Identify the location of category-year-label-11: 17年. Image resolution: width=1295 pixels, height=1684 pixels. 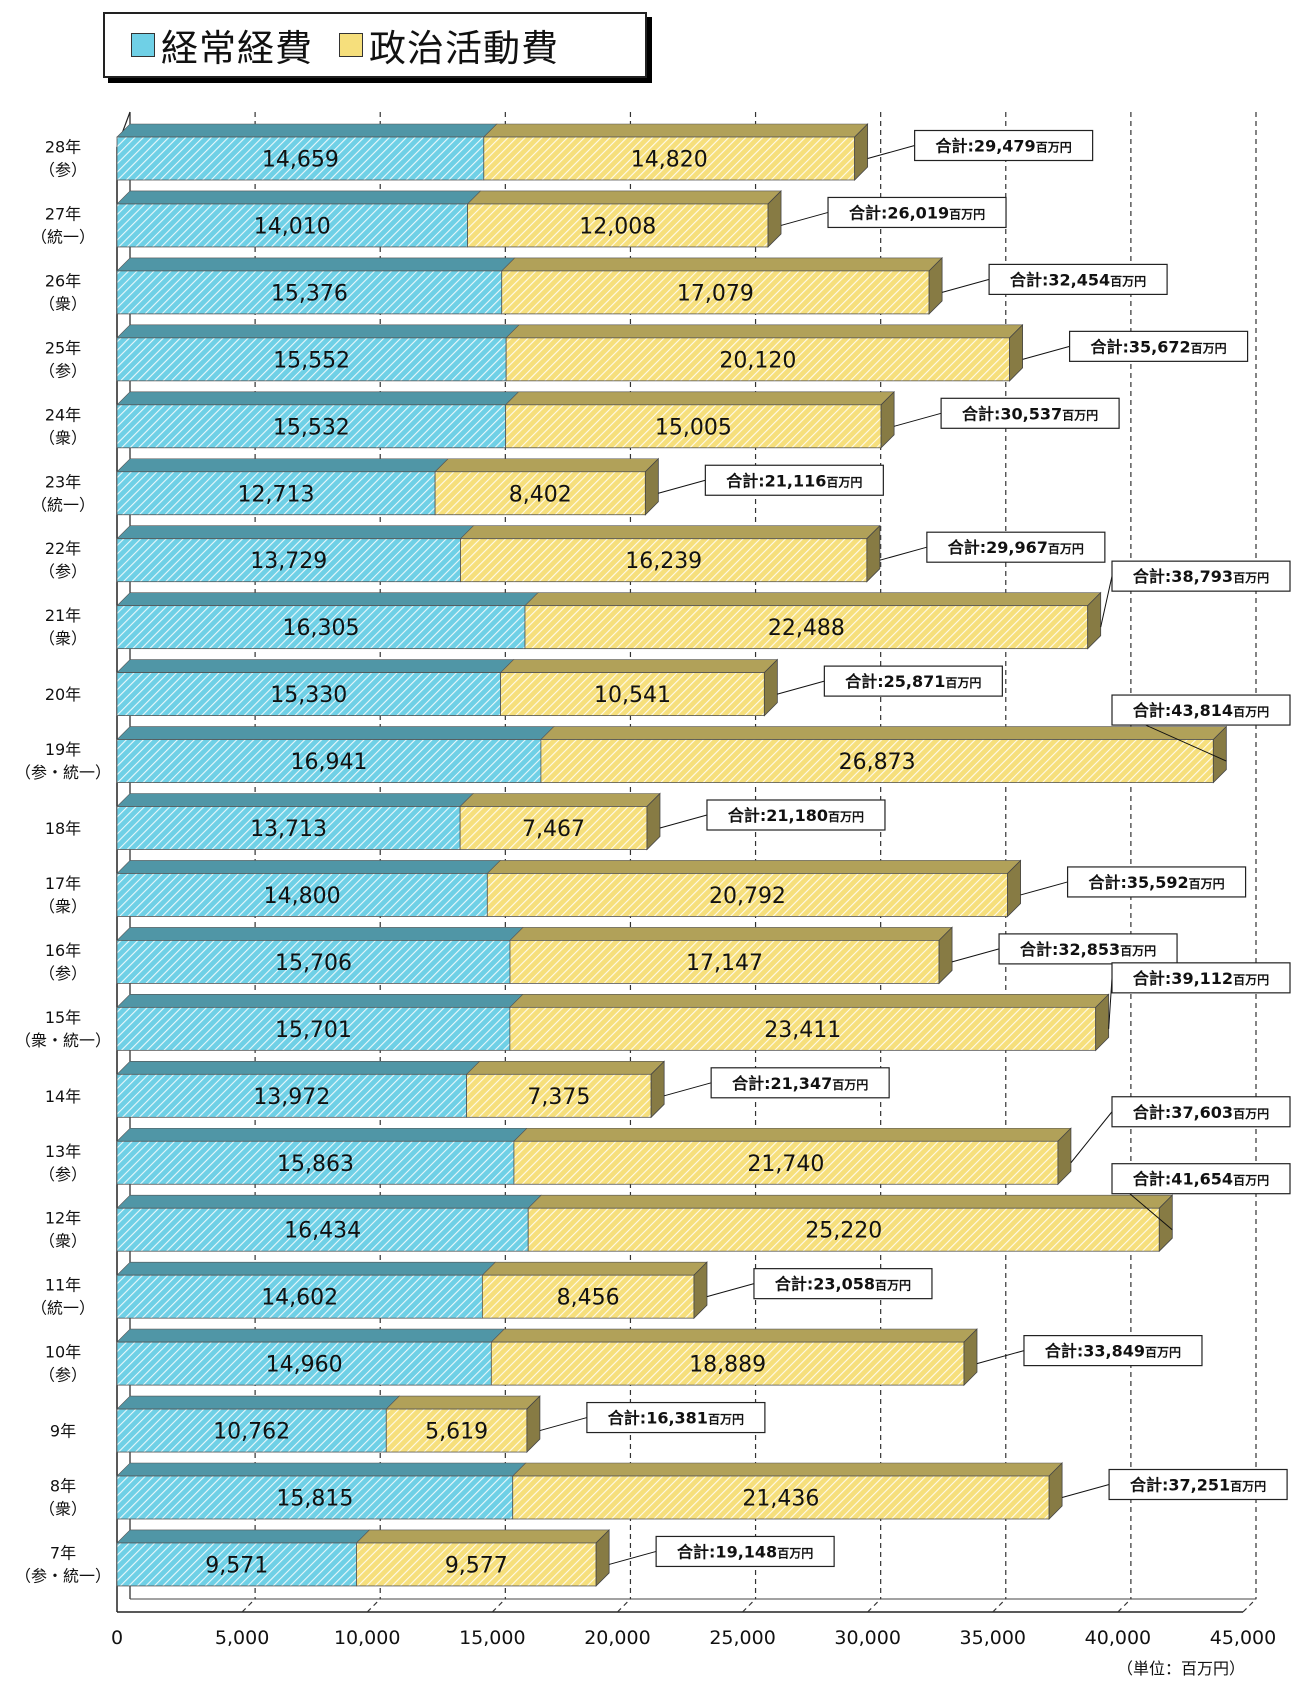
(63, 883).